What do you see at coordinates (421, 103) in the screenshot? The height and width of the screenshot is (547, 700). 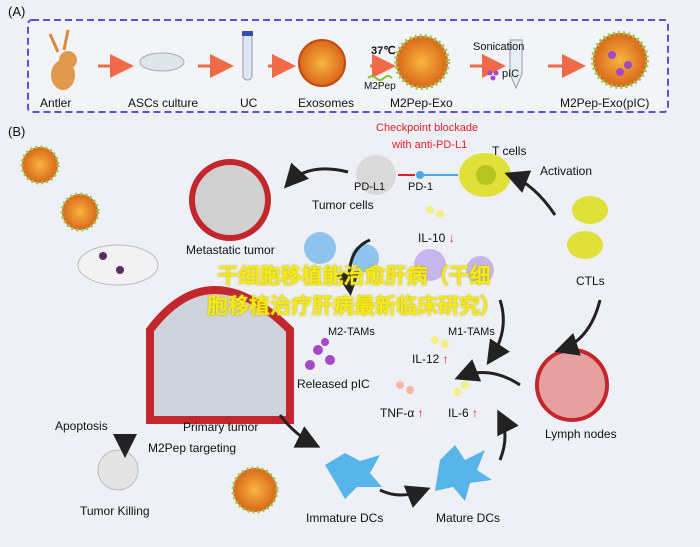 I see `step-label-m2pep-exo: M2Pep-Exo` at bounding box center [421, 103].